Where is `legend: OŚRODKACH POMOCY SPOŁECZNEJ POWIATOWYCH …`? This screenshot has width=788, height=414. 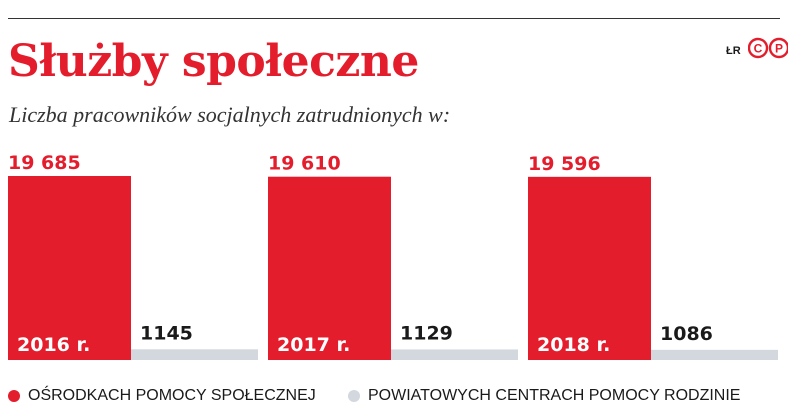 legend: OŚRODKACH POMOCY SPOŁECZNEJ POWIATOWYCH … is located at coordinates (398, 396).